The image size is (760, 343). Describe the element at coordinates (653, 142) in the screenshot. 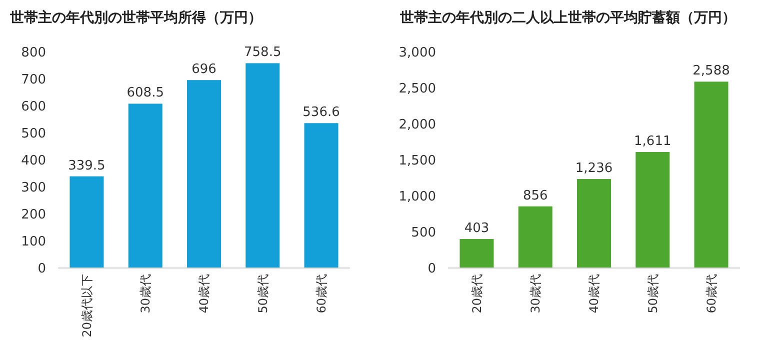

I see `data-label: 1,611` at that location.